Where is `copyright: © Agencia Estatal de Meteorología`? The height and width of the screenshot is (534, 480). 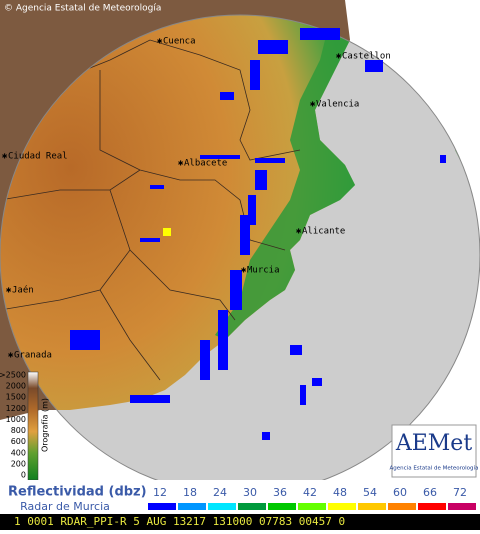
copyright: © Agencia Estatal de Meteorología is located at coordinates (82, 9).